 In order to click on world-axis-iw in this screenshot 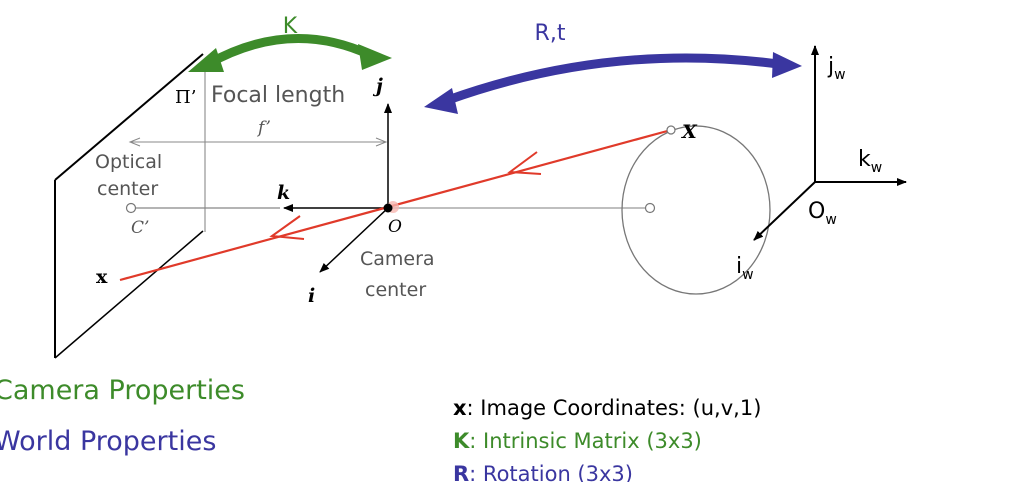, I will do `click(784, 211)`.